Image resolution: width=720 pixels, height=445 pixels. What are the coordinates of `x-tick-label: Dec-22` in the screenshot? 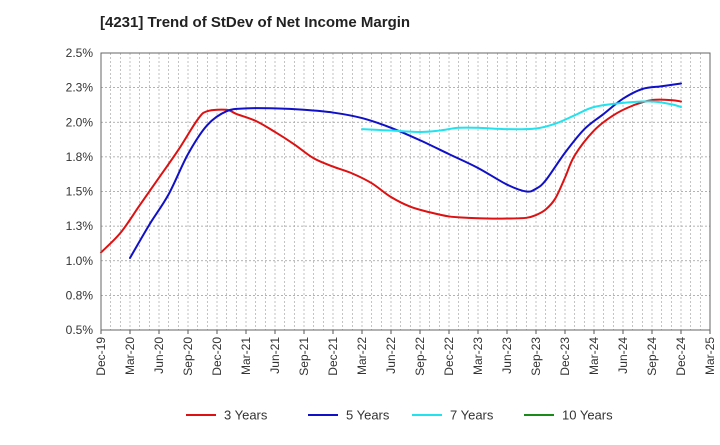 It's located at (449, 356).